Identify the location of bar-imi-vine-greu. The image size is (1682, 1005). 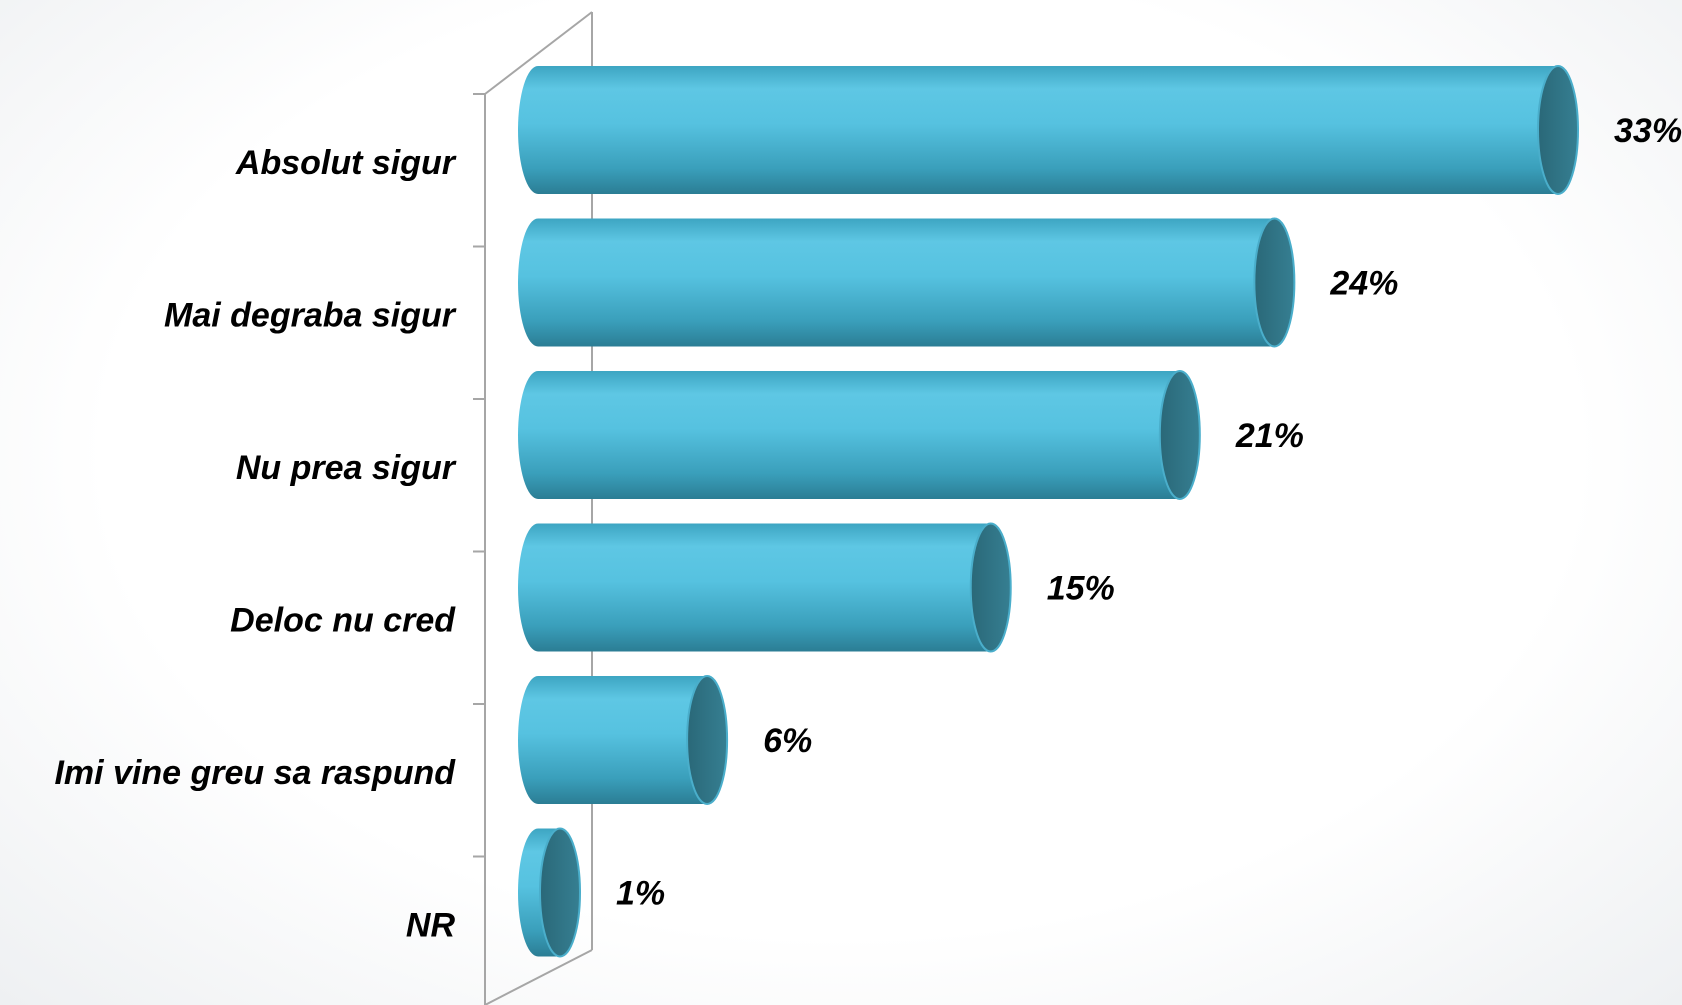
(623, 740).